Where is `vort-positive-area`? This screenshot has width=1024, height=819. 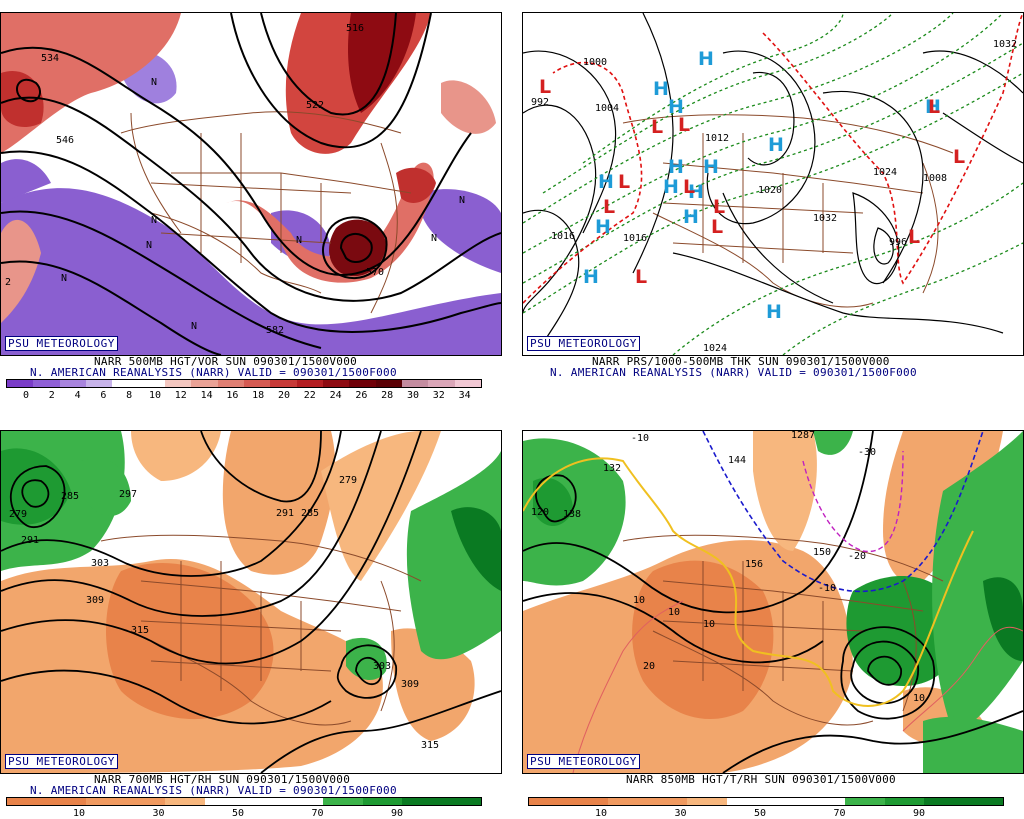
vort-positive-area is located at coordinates (357, 248).